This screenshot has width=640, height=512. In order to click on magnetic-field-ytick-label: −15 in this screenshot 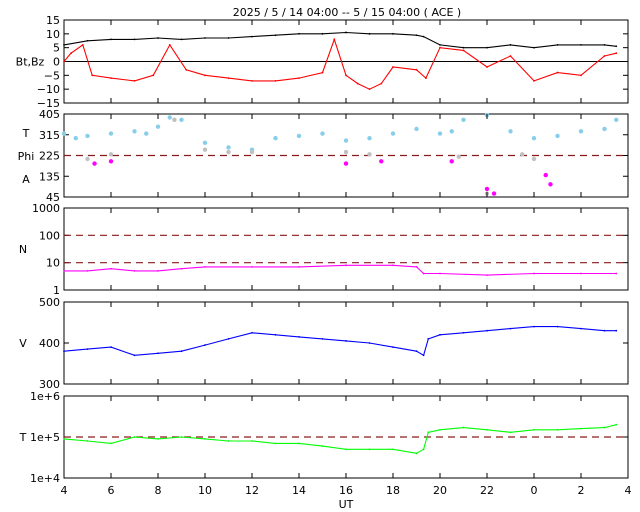, I will do `click(48, 103)`.